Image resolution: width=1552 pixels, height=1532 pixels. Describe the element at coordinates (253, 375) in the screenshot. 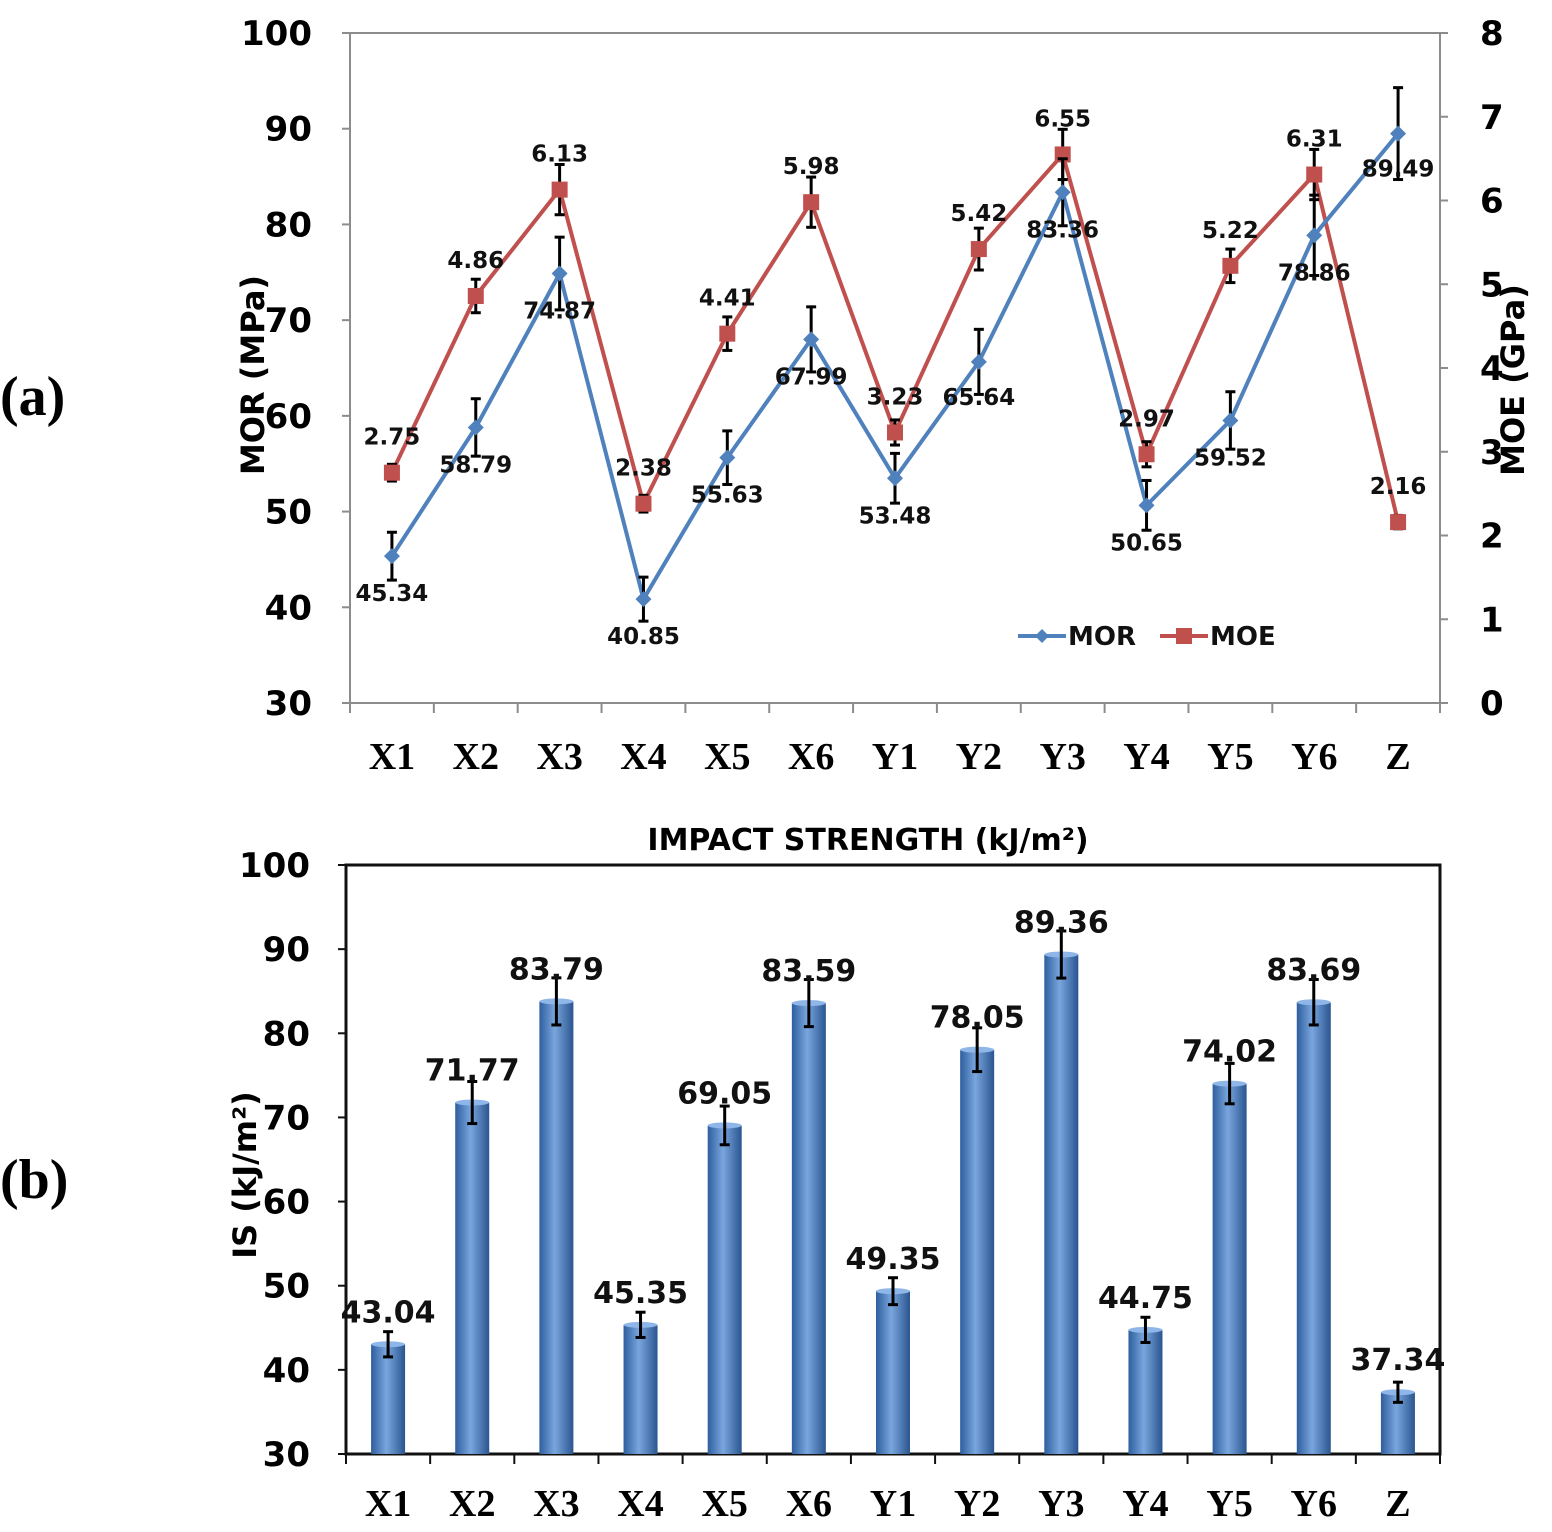

I see `y-axis-title-a: MOR (MPa)` at that location.